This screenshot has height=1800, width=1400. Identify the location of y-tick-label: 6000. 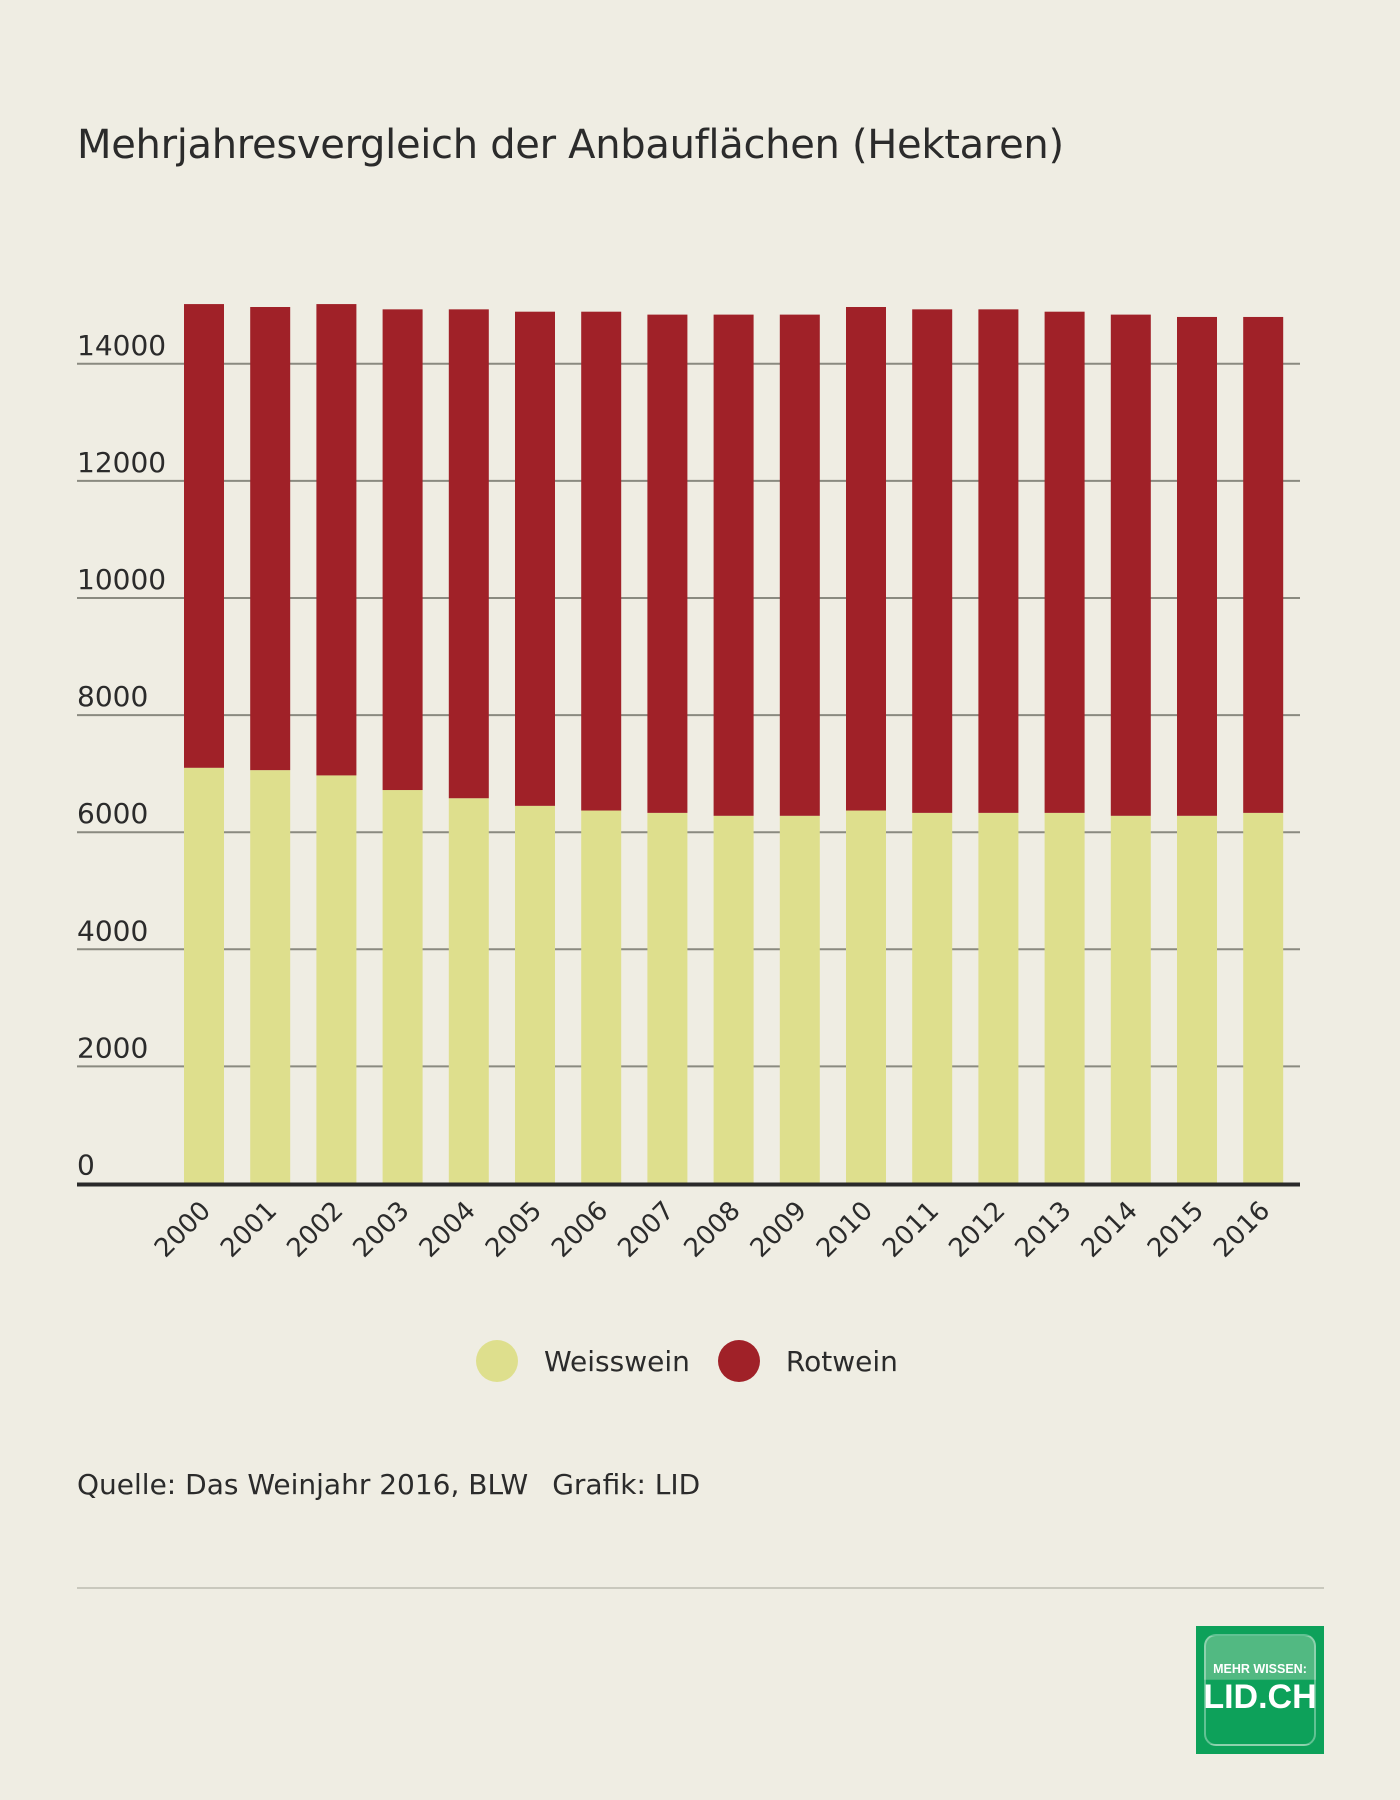
(112, 813).